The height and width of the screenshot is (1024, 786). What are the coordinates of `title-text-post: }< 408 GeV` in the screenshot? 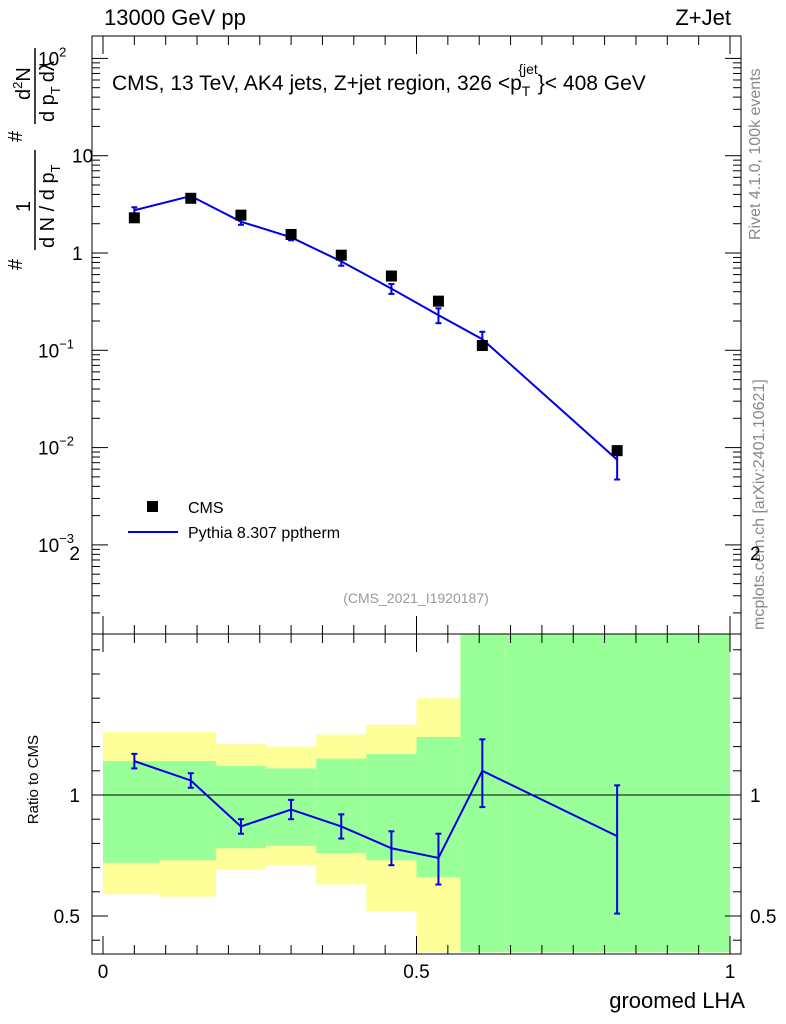 It's located at (592, 83).